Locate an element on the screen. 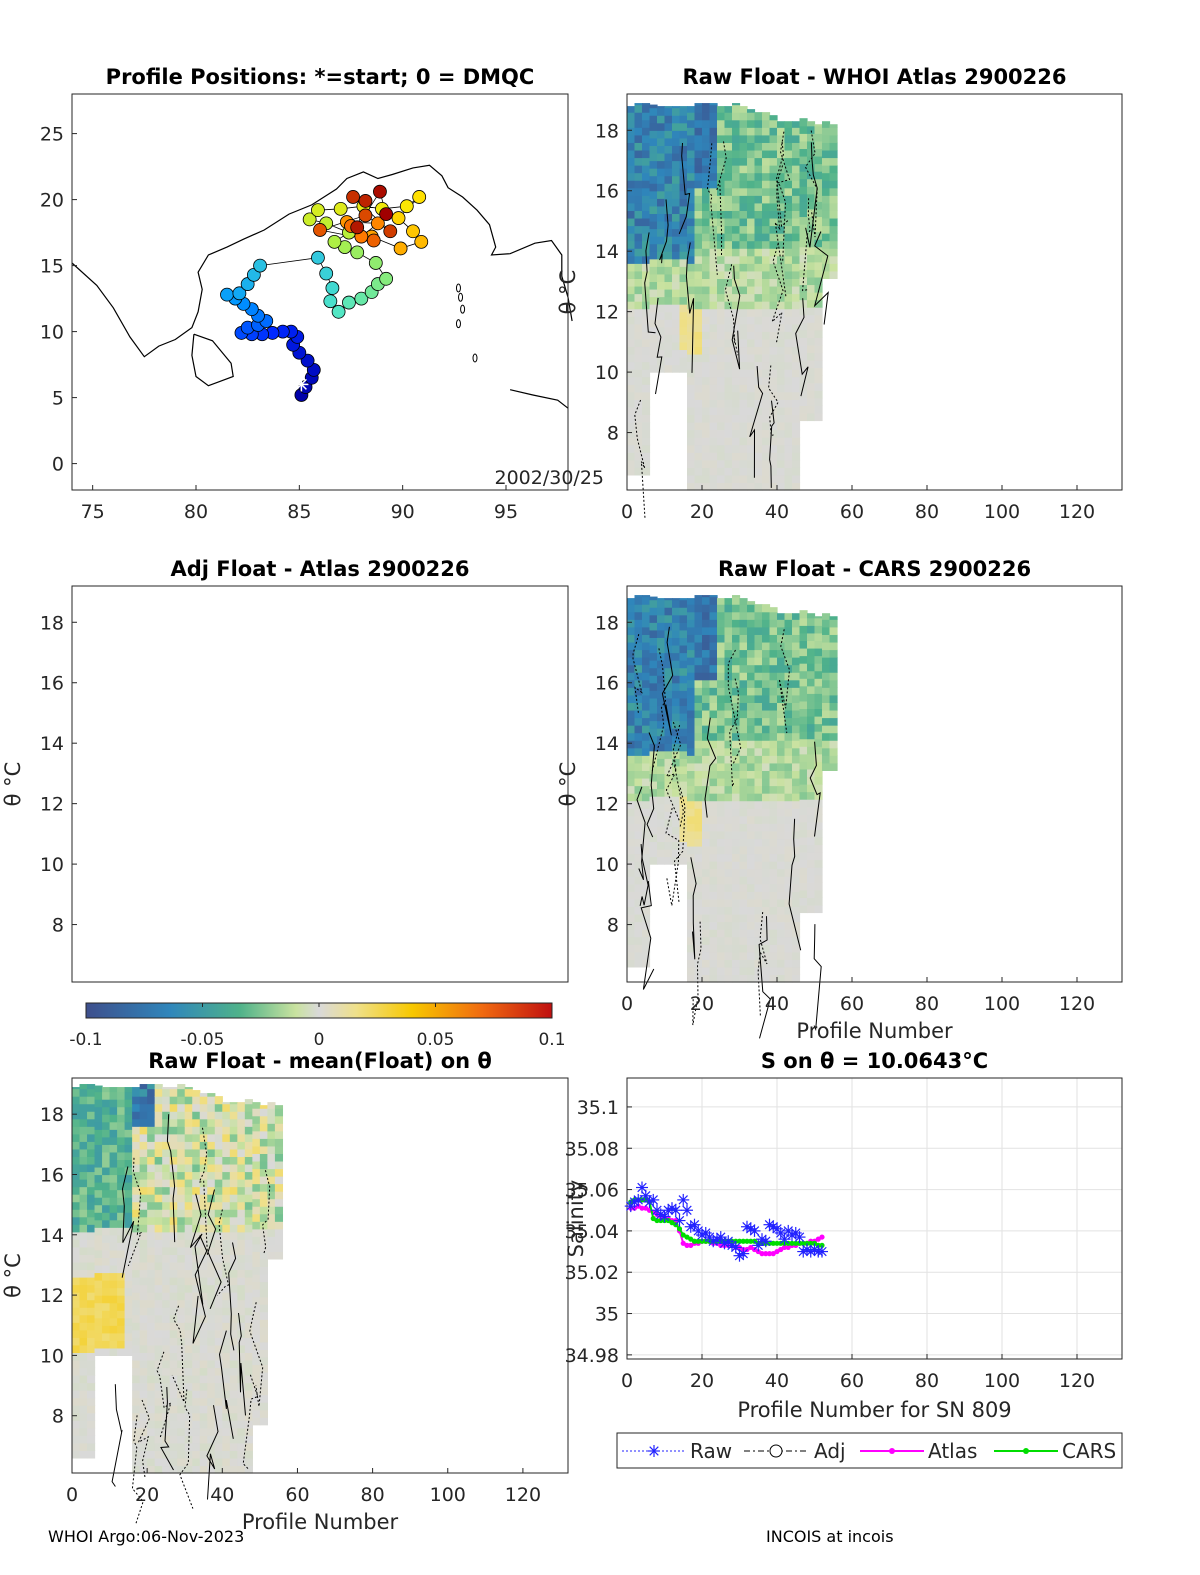  raw_atlas-contour-line is located at coordinates (684, 188).